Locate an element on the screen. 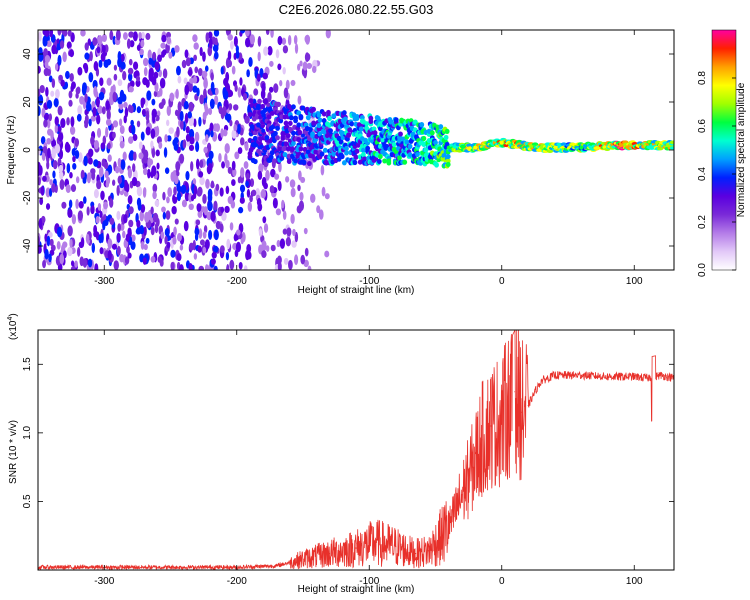 The height and width of the screenshot is (600, 750). y-tick-label: 1.5 is located at coordinates (27, 364).